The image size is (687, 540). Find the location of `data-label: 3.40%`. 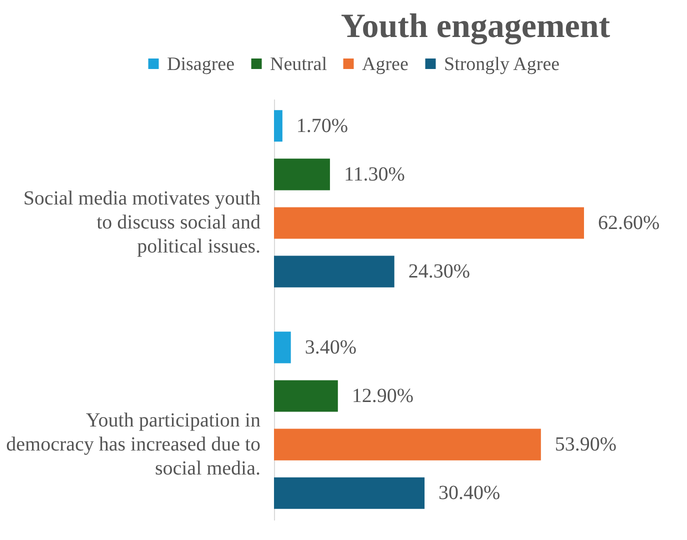

data-label: 3.40% is located at coordinates (330, 347).